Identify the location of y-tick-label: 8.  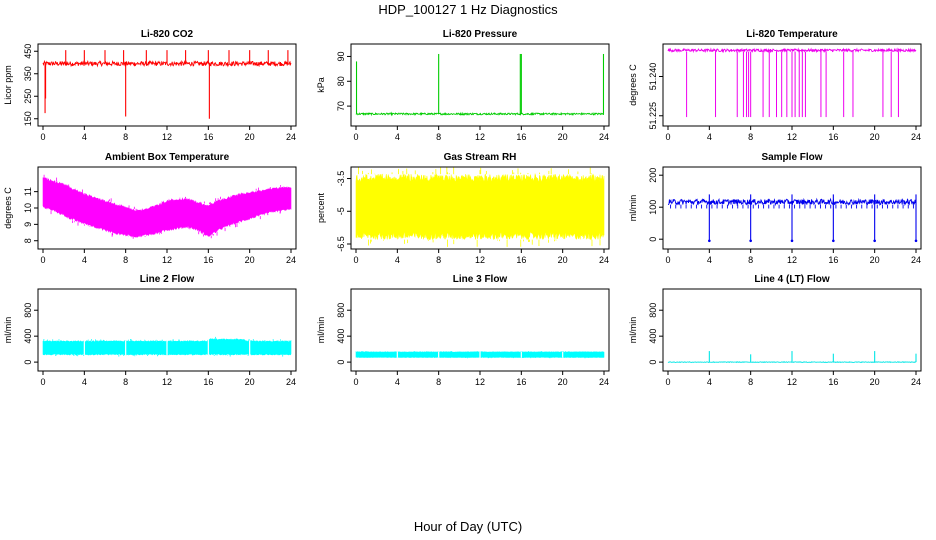
(28, 240).